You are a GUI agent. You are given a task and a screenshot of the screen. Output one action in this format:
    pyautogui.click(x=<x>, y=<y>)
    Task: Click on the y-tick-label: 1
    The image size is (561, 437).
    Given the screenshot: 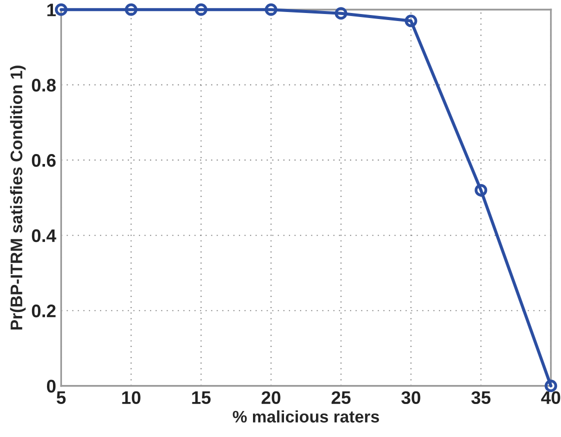 What is the action you would take?
    pyautogui.click(x=51, y=10)
    